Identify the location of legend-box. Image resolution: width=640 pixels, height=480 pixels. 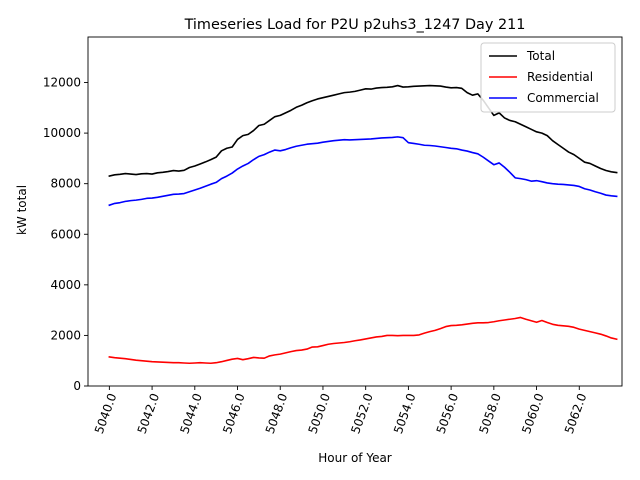
(548, 77).